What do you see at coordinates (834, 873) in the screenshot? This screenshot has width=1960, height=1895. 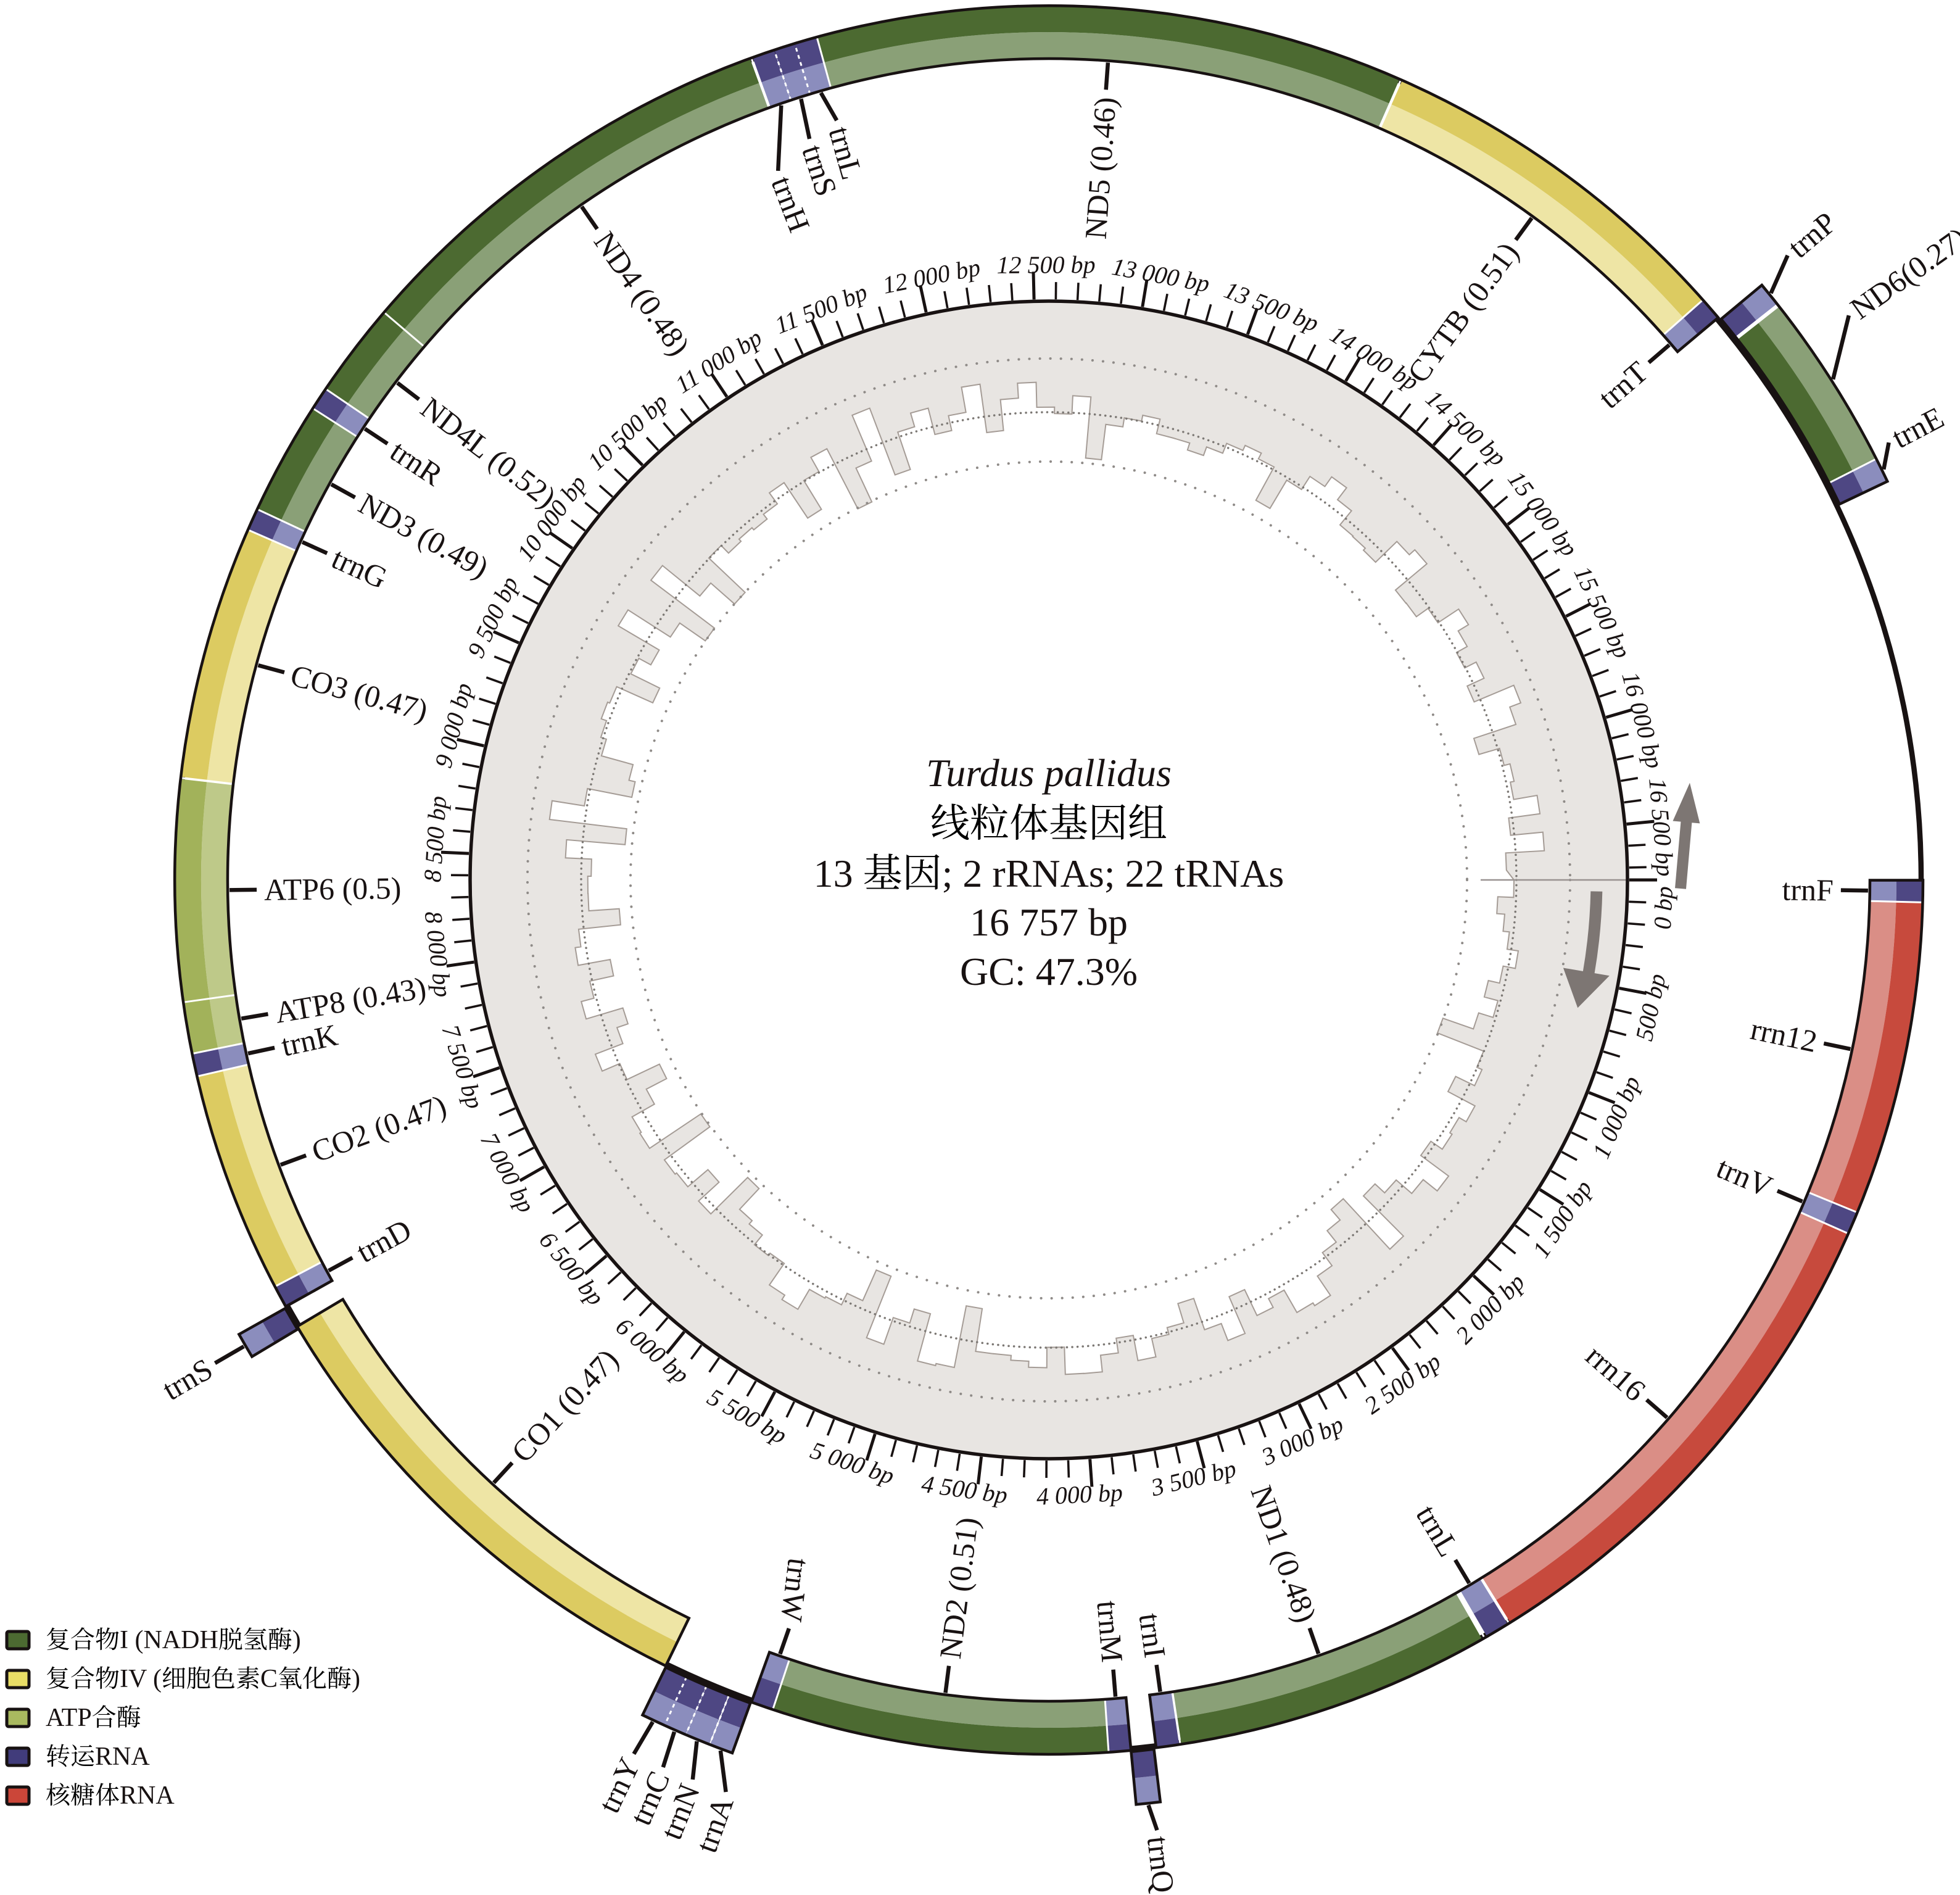 I see `svg-text: 13` at bounding box center [834, 873].